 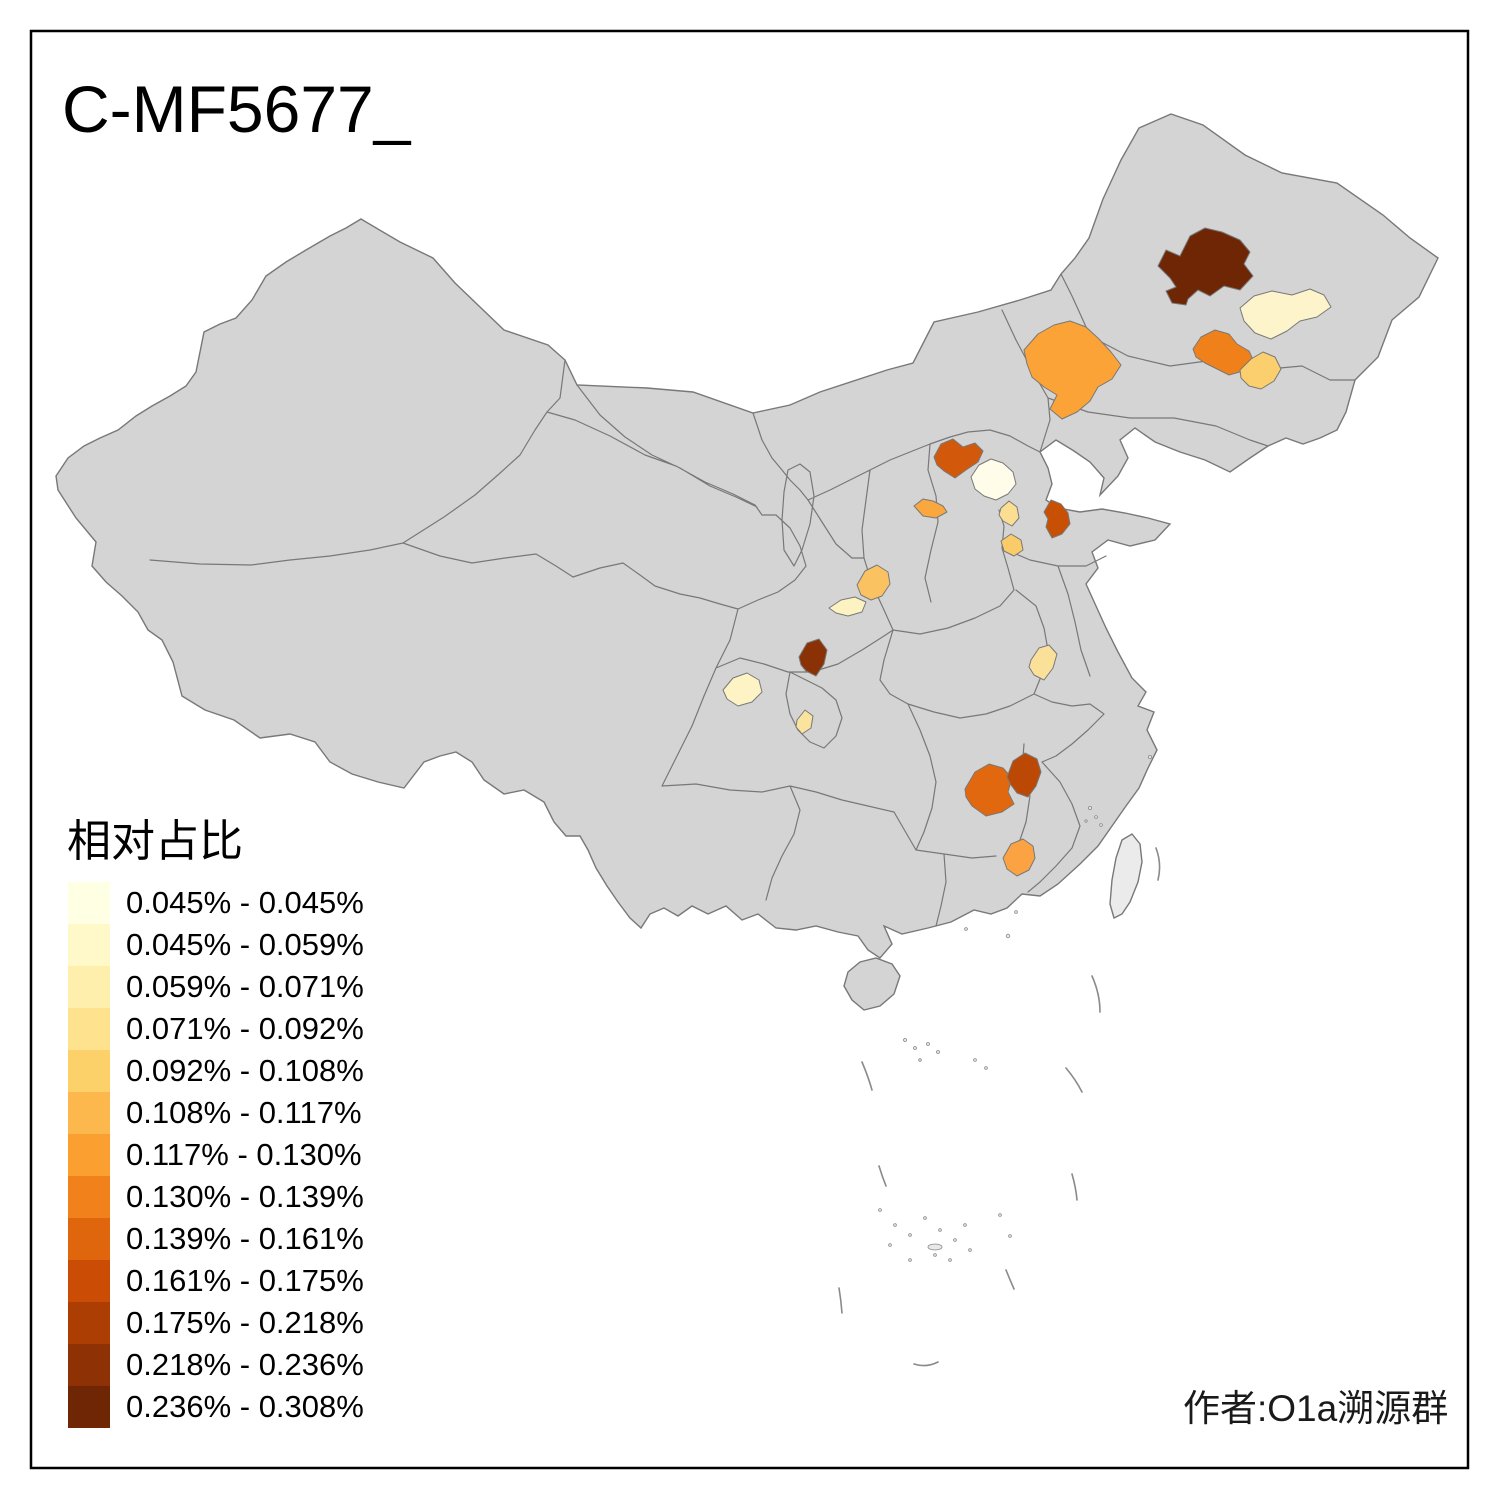 What do you see at coordinates (245, 1406) in the screenshot?
I see `legend-label: 0.236% - 0.308%` at bounding box center [245, 1406].